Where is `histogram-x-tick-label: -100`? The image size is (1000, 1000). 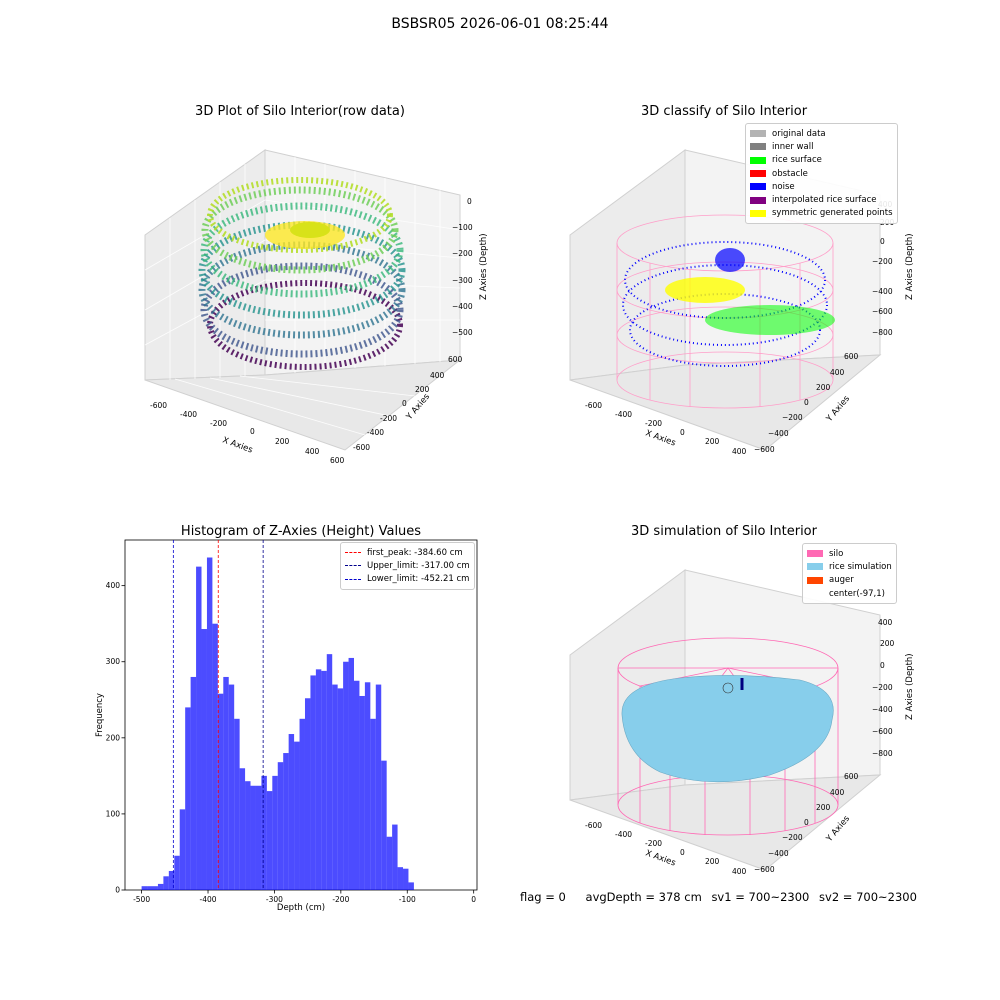
histogram-x-tick-label: -100 is located at coordinates (407, 899).